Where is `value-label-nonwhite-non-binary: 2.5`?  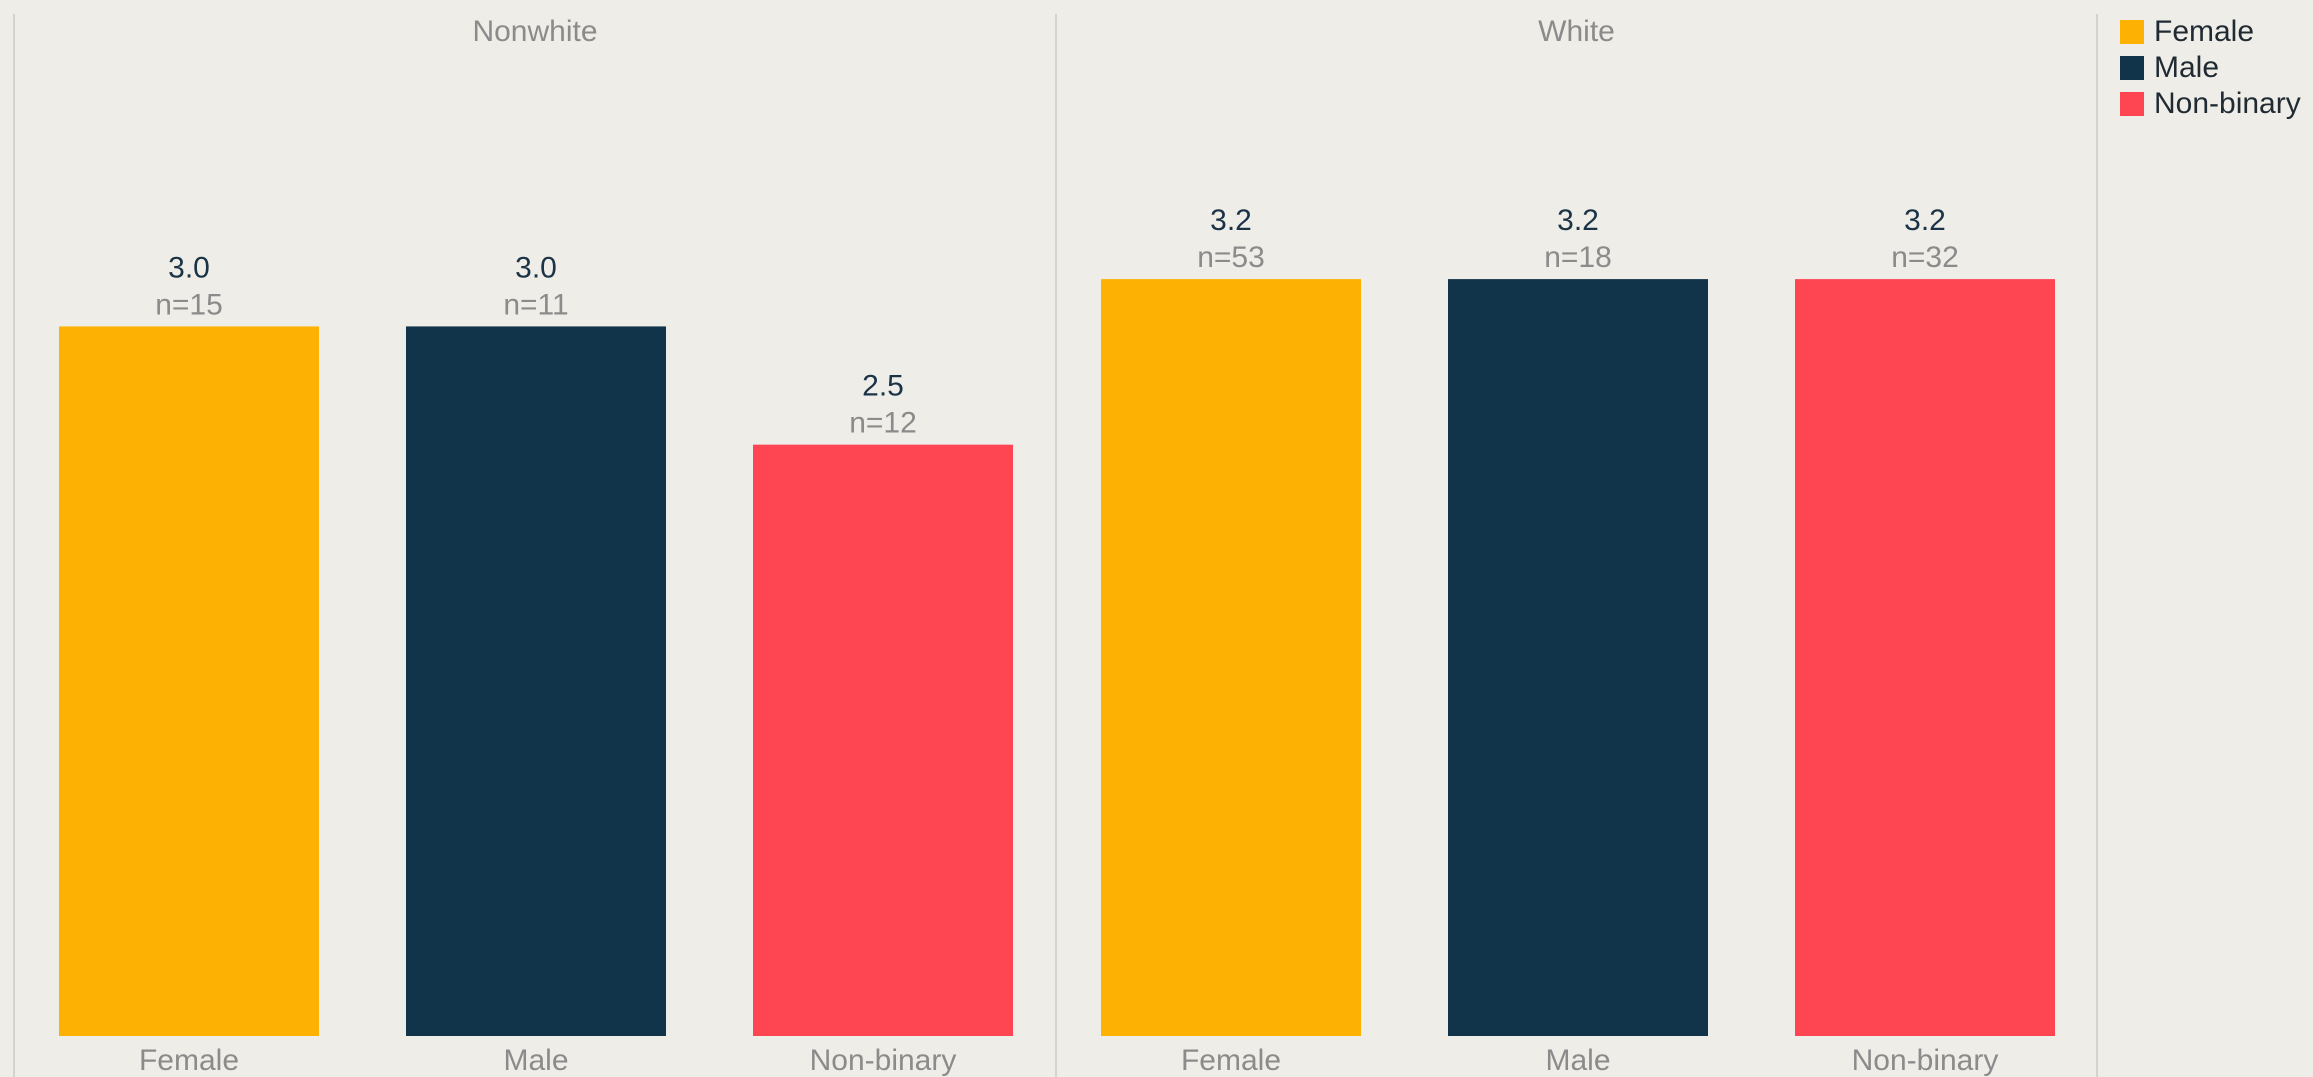 value-label-nonwhite-non-binary: 2.5 is located at coordinates (883, 386).